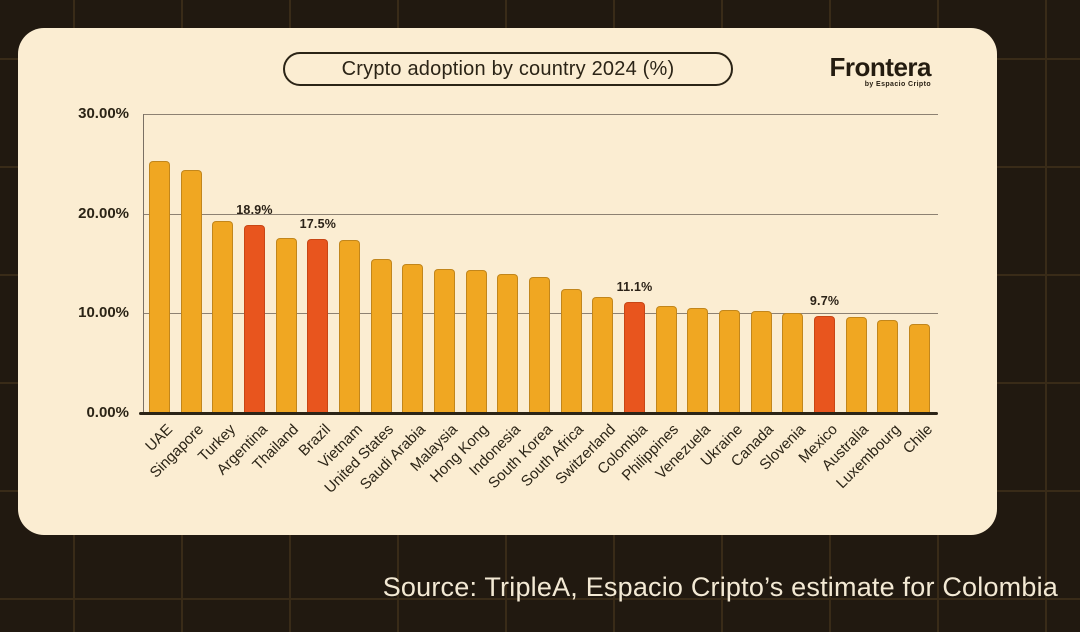  What do you see at coordinates (761, 362) in the screenshot?
I see `bar-canada` at bounding box center [761, 362].